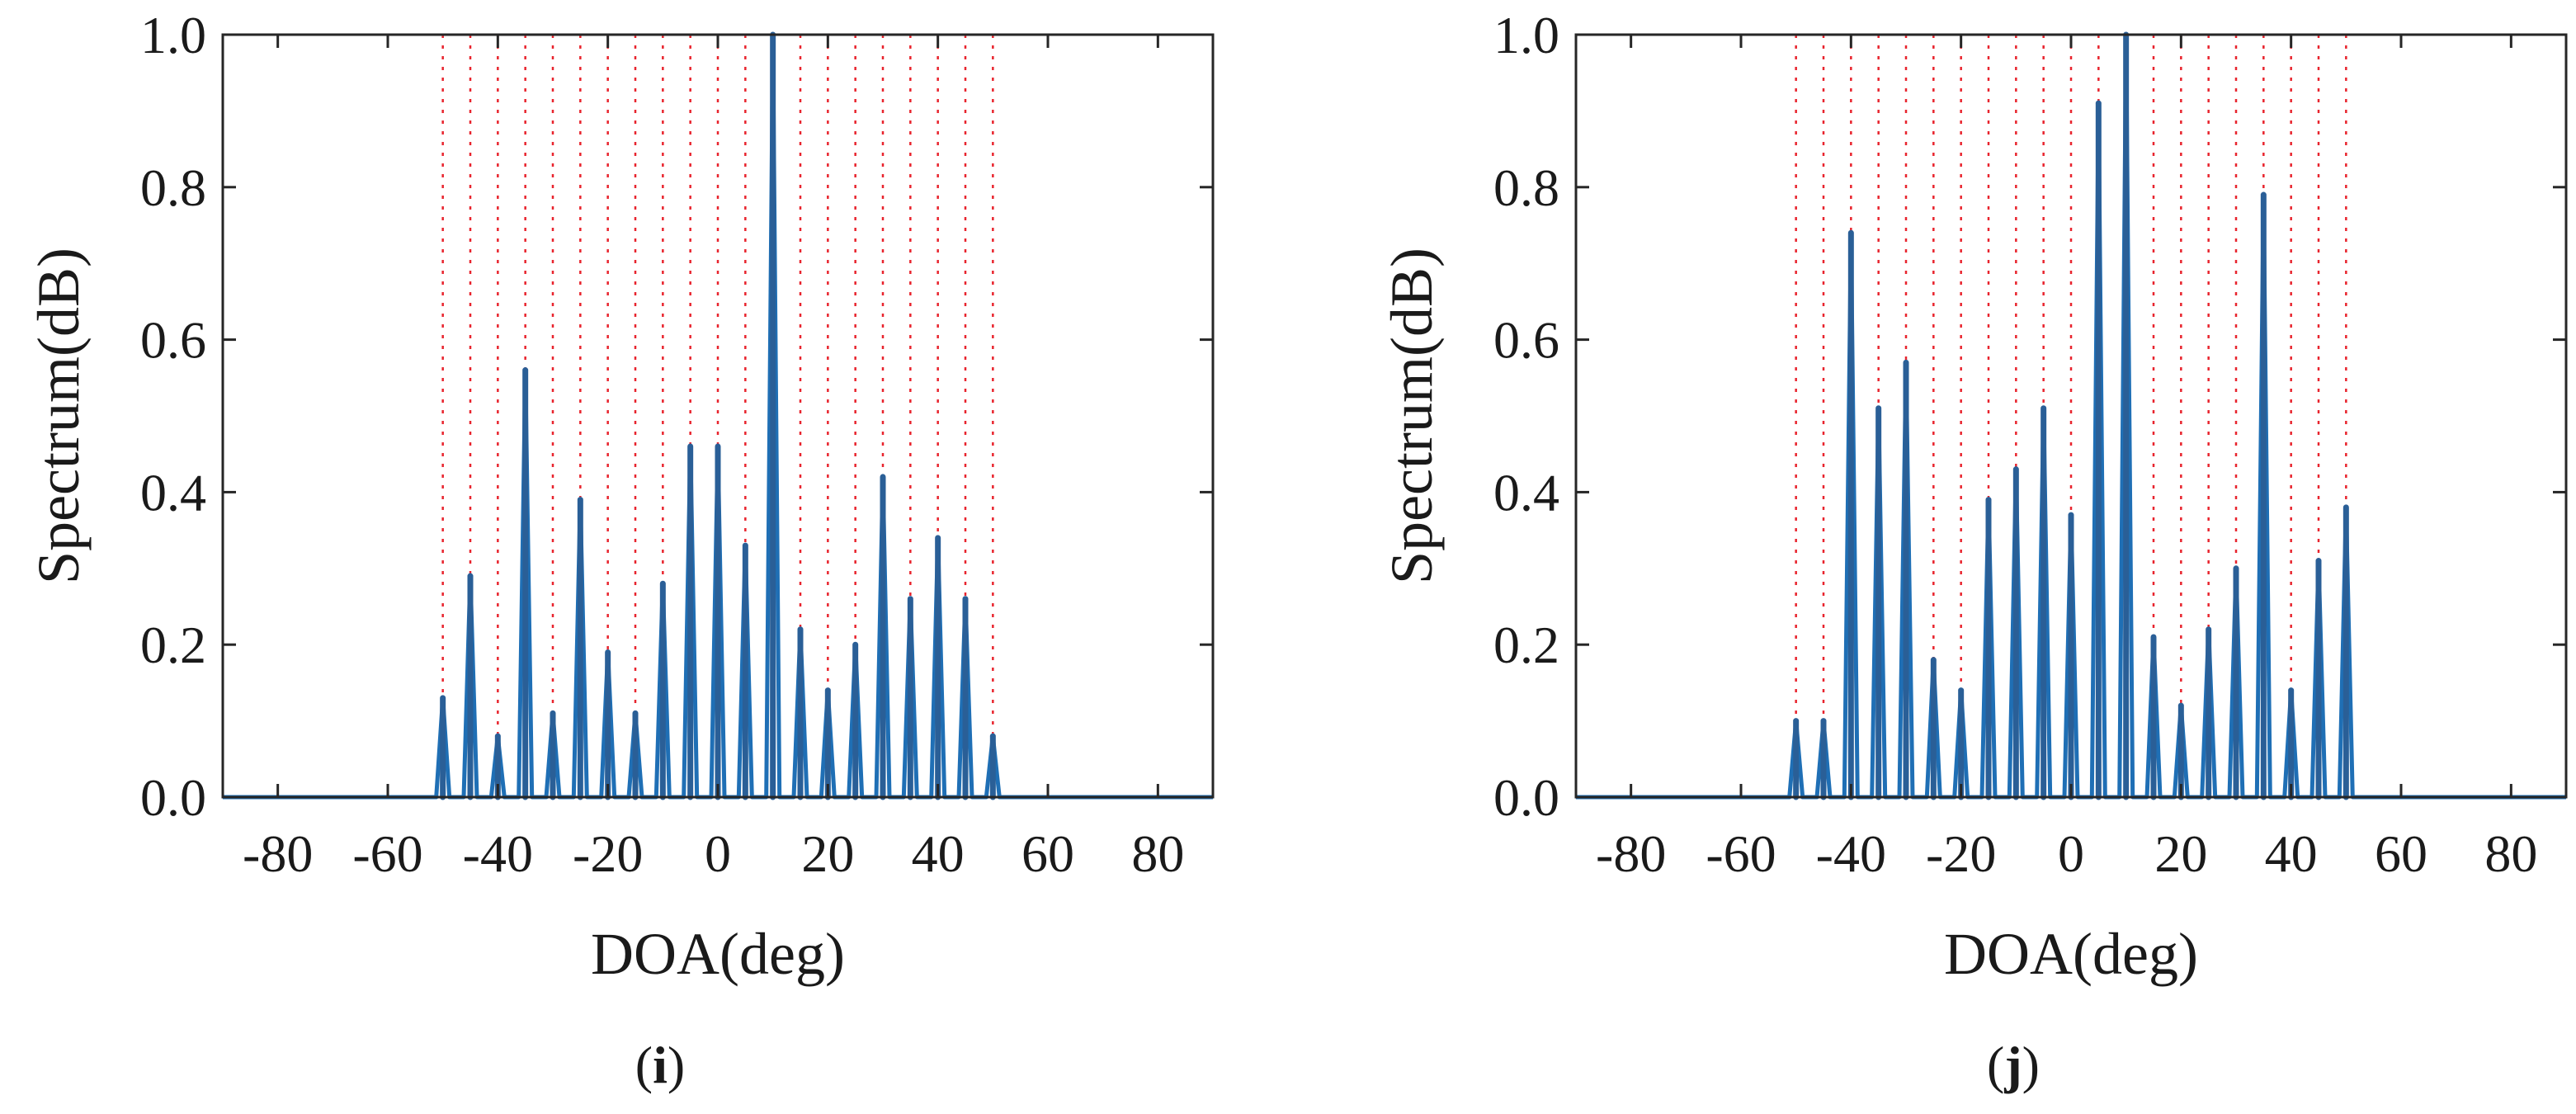 Image resolution: width=2576 pixels, height=1114 pixels. I want to click on panel-label-letter: i, so click(660, 1065).